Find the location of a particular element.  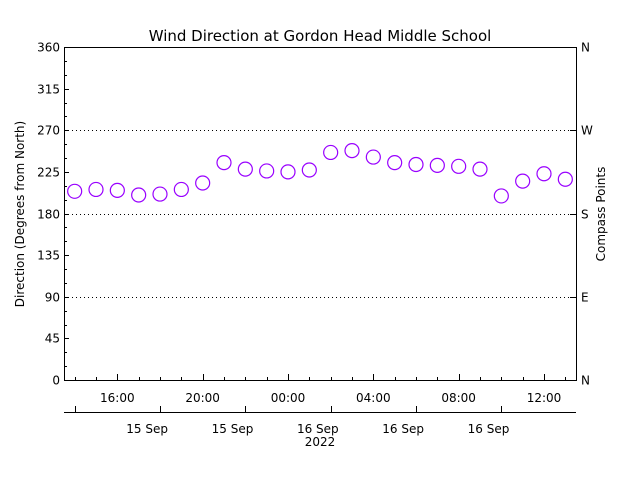

y-tick-label: 0 is located at coordinates (56, 381).